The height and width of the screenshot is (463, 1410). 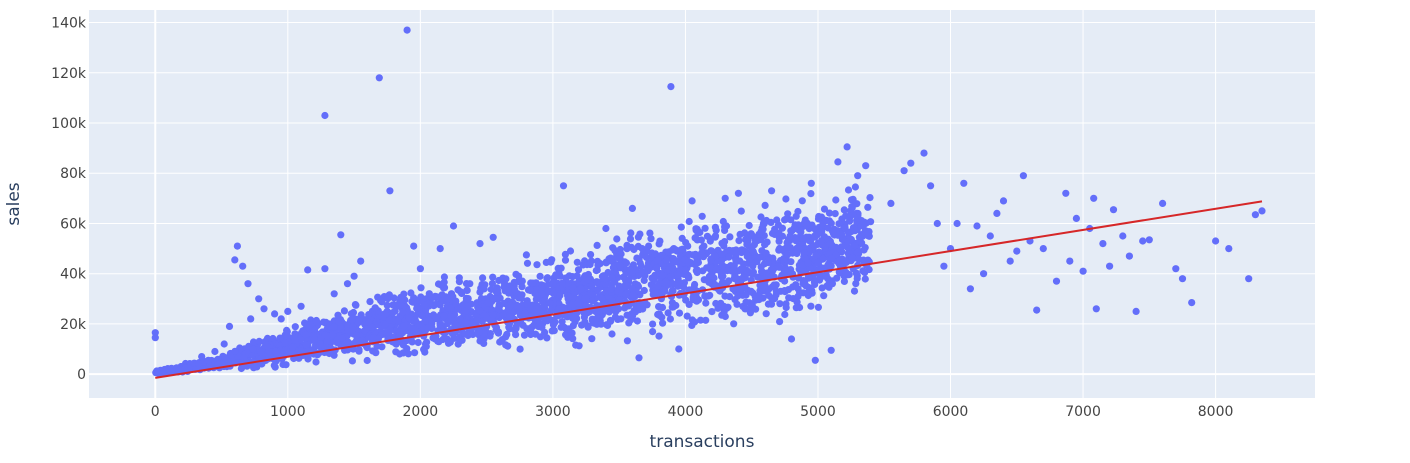 What do you see at coordinates (818, 412) in the screenshot?
I see `x-tick-label: 5000` at bounding box center [818, 412].